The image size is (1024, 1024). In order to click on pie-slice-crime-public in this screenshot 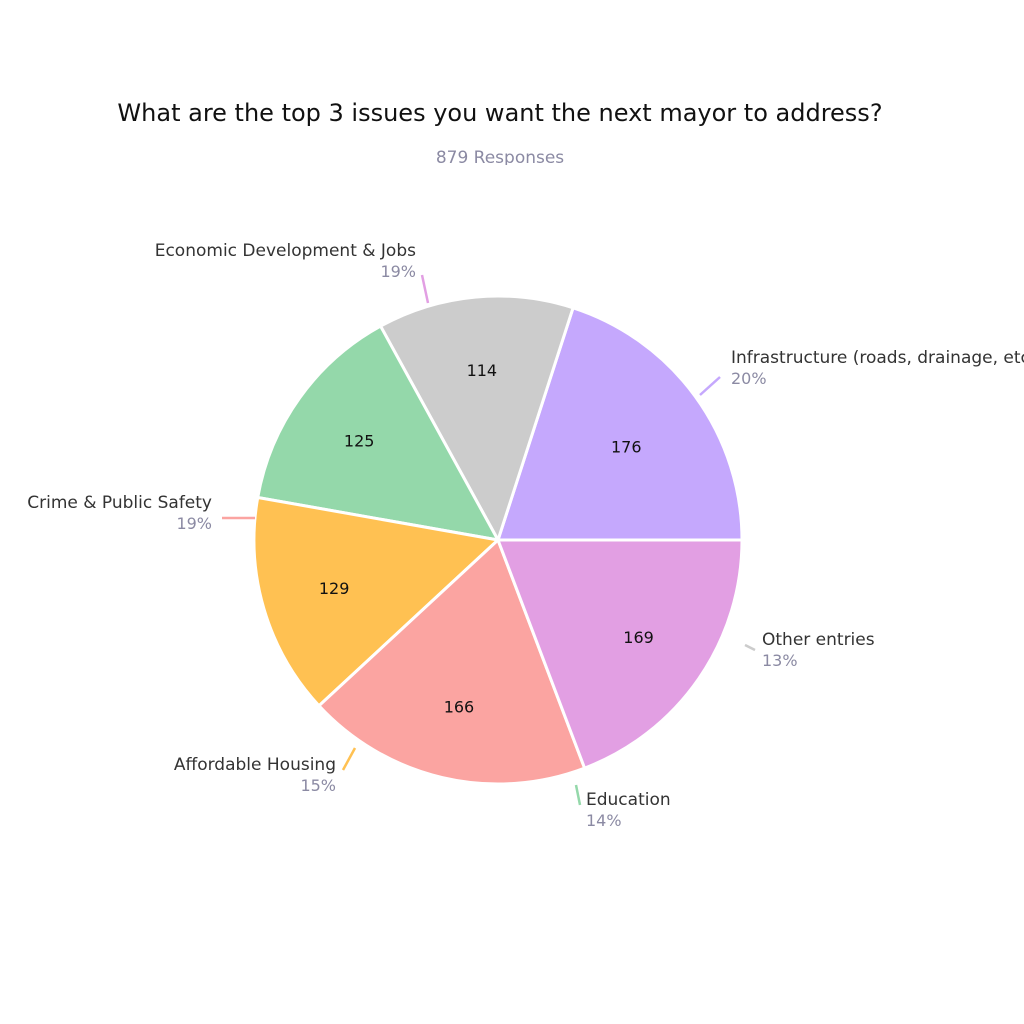, I will do `click(451, 661)`.